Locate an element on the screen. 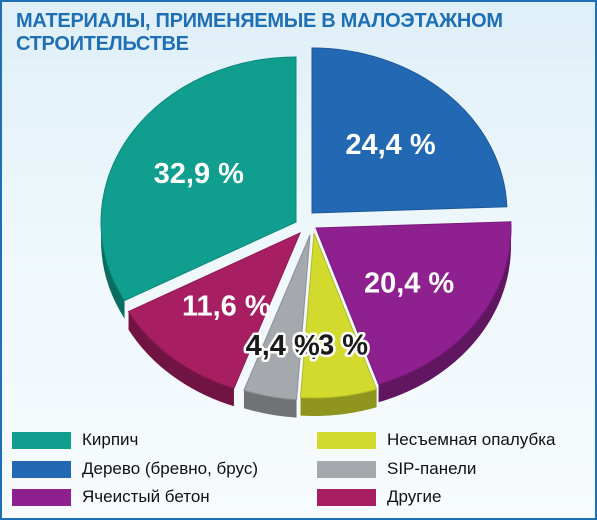 The image size is (597, 520). legend-swatch-formwork is located at coordinates (346, 440).